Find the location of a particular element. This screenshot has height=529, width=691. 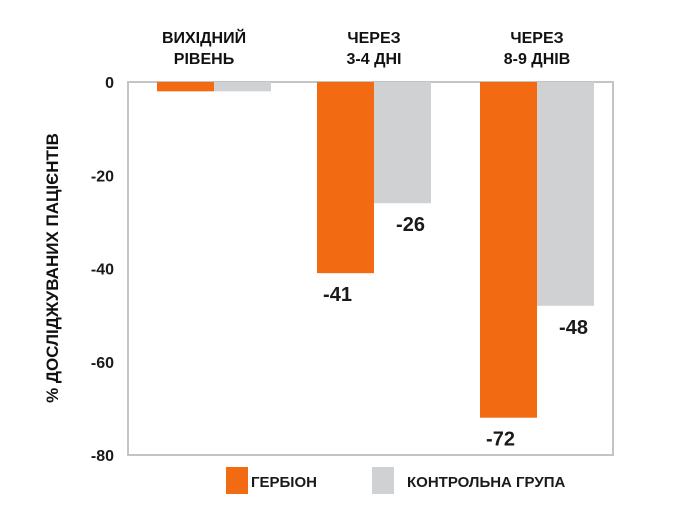

category-label-3: ЧЕРЕЗ 8-9 ДНІВ is located at coordinates (537, 48).